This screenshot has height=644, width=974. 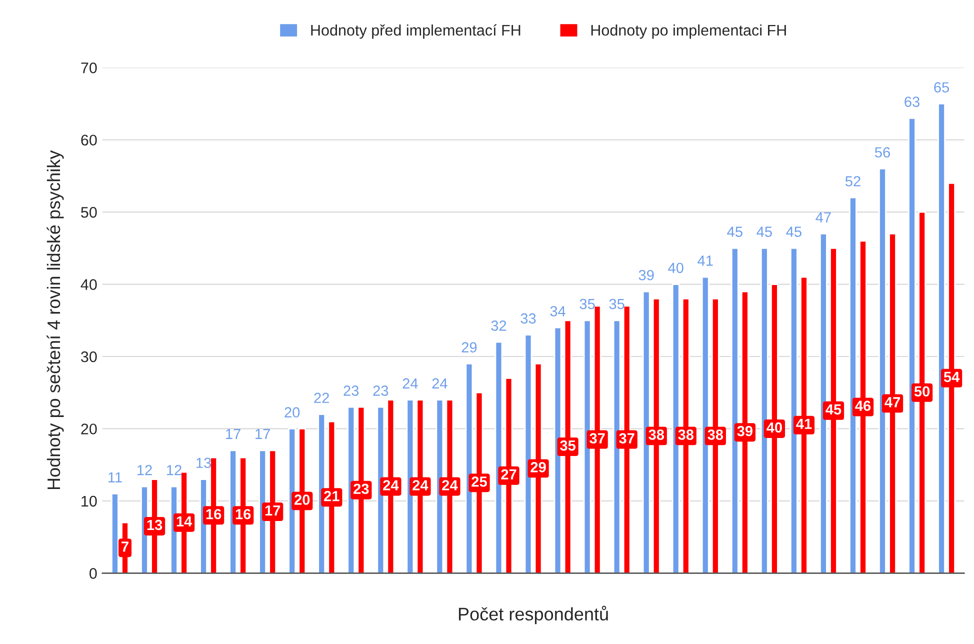 What do you see at coordinates (479, 481) in the screenshot?
I see `data-label: 25` at bounding box center [479, 481].